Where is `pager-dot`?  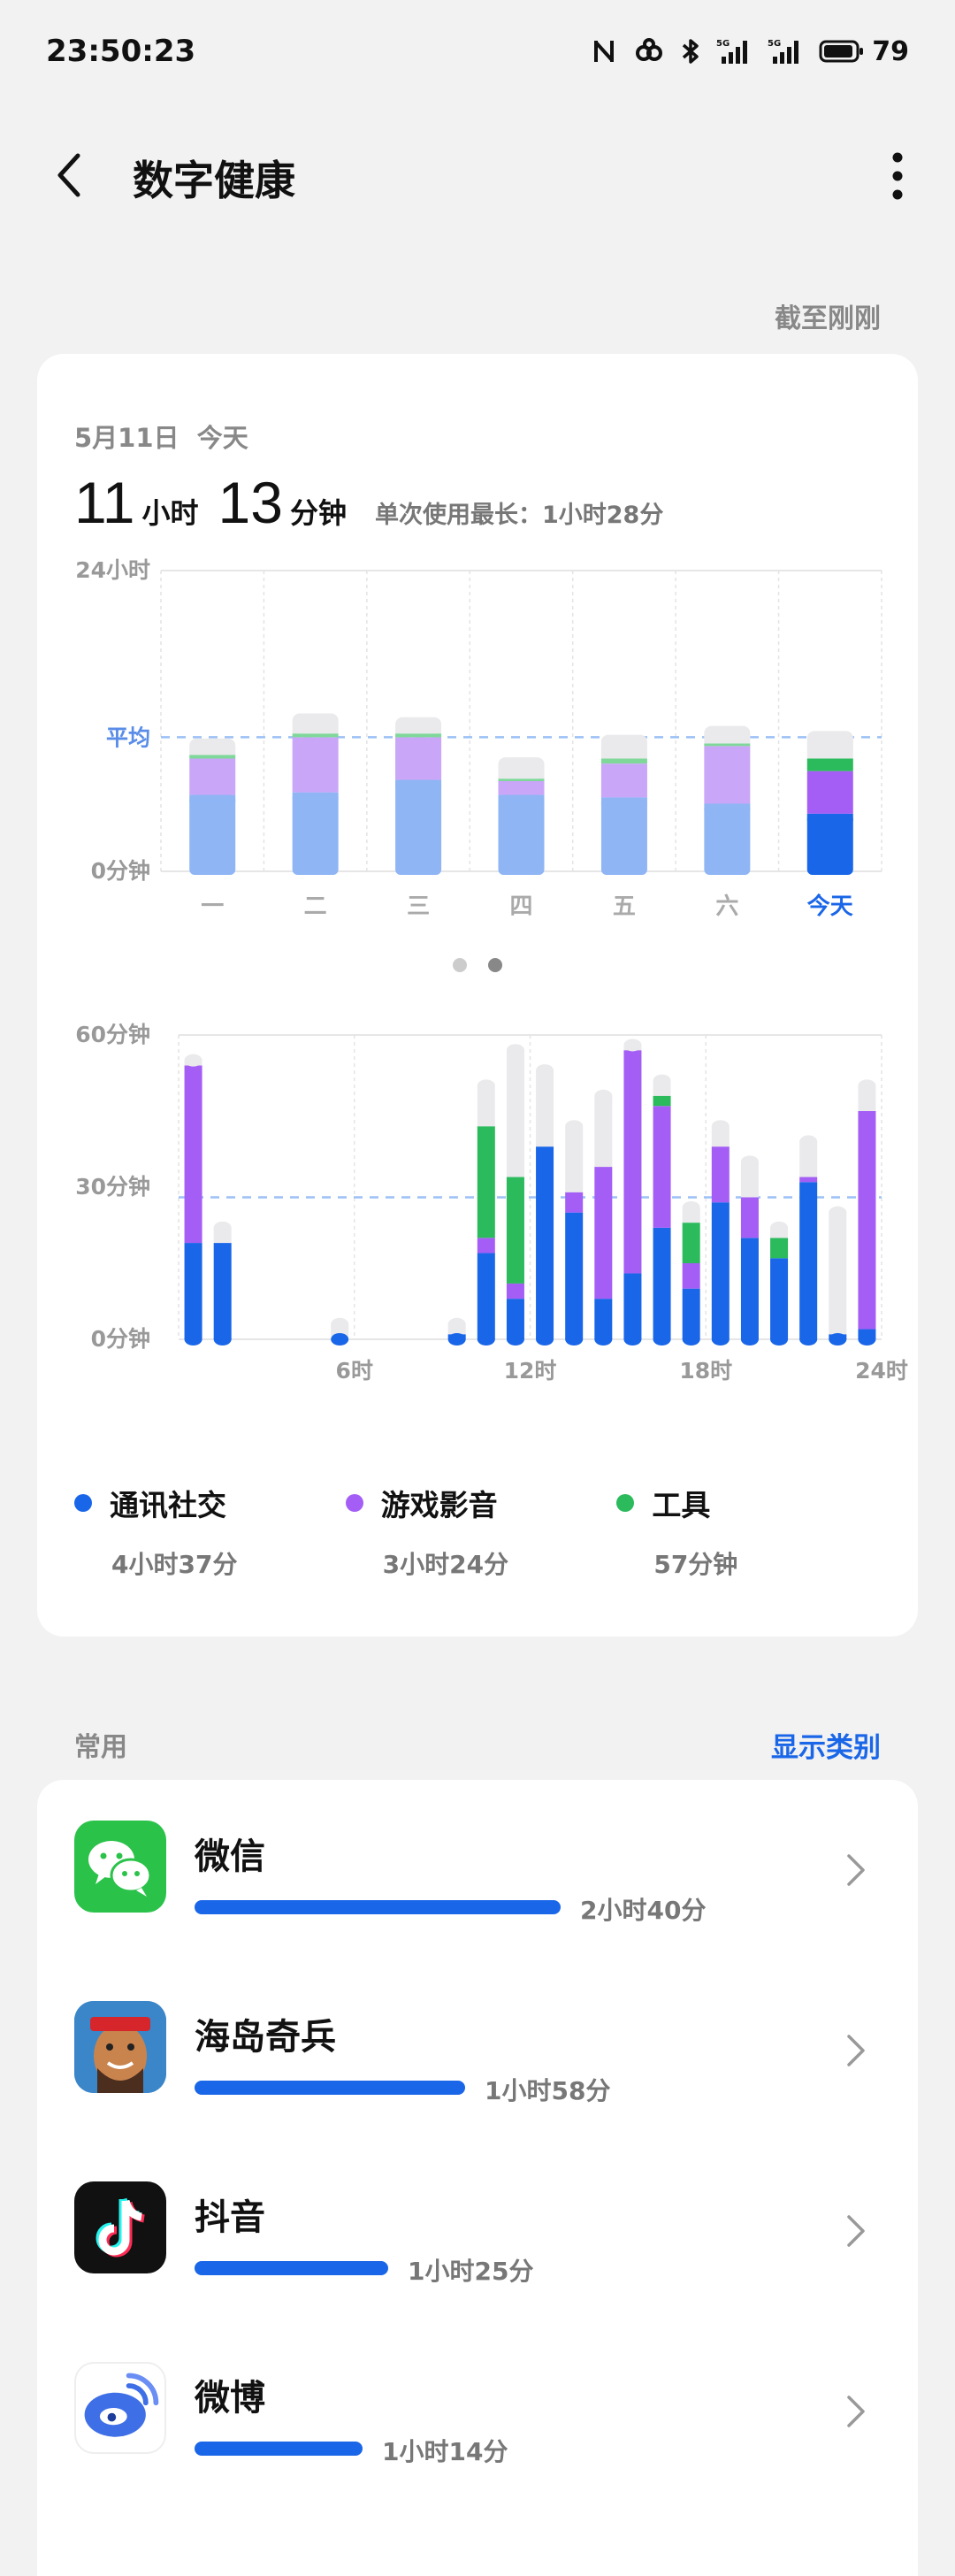 pager-dot is located at coordinates (460, 965).